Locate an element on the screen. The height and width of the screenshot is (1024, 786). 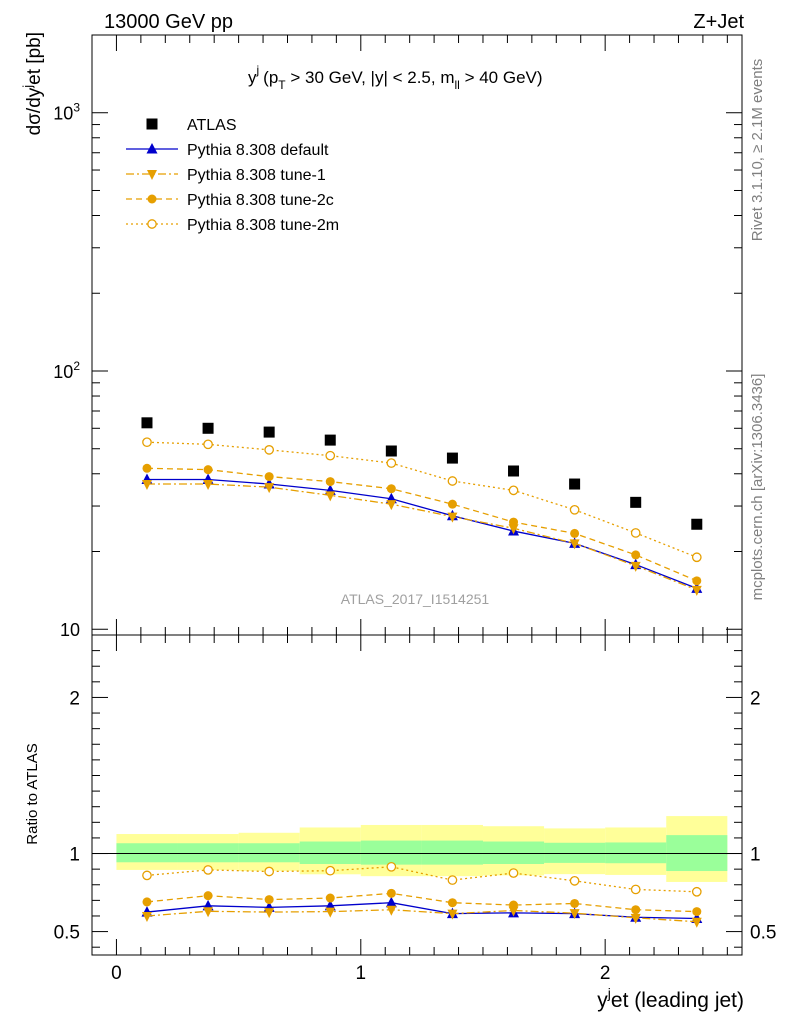
main-line-tune2c is located at coordinates (422, 524).